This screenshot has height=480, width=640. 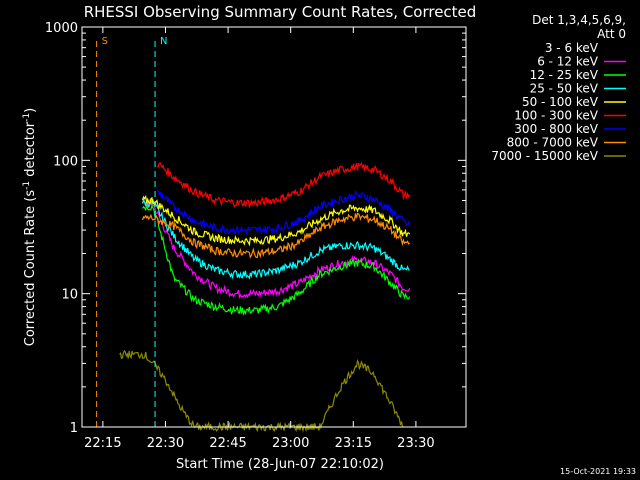 I want to click on marker-label-s: S, so click(x=105, y=41).